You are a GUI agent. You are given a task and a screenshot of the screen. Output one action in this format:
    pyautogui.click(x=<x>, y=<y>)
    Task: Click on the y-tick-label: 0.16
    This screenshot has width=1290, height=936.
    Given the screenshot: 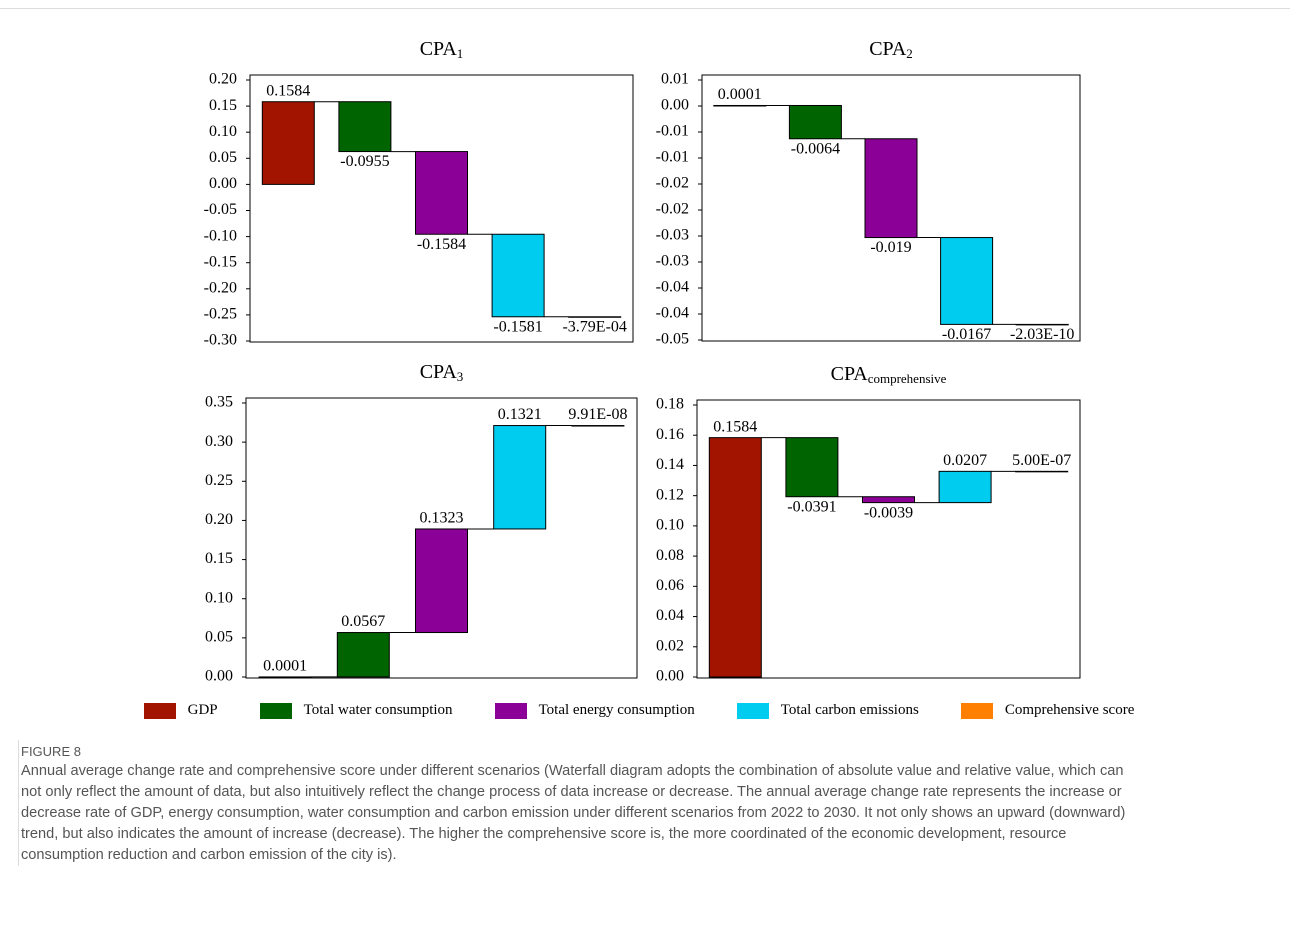 What is the action you would take?
    pyautogui.click(x=670, y=434)
    